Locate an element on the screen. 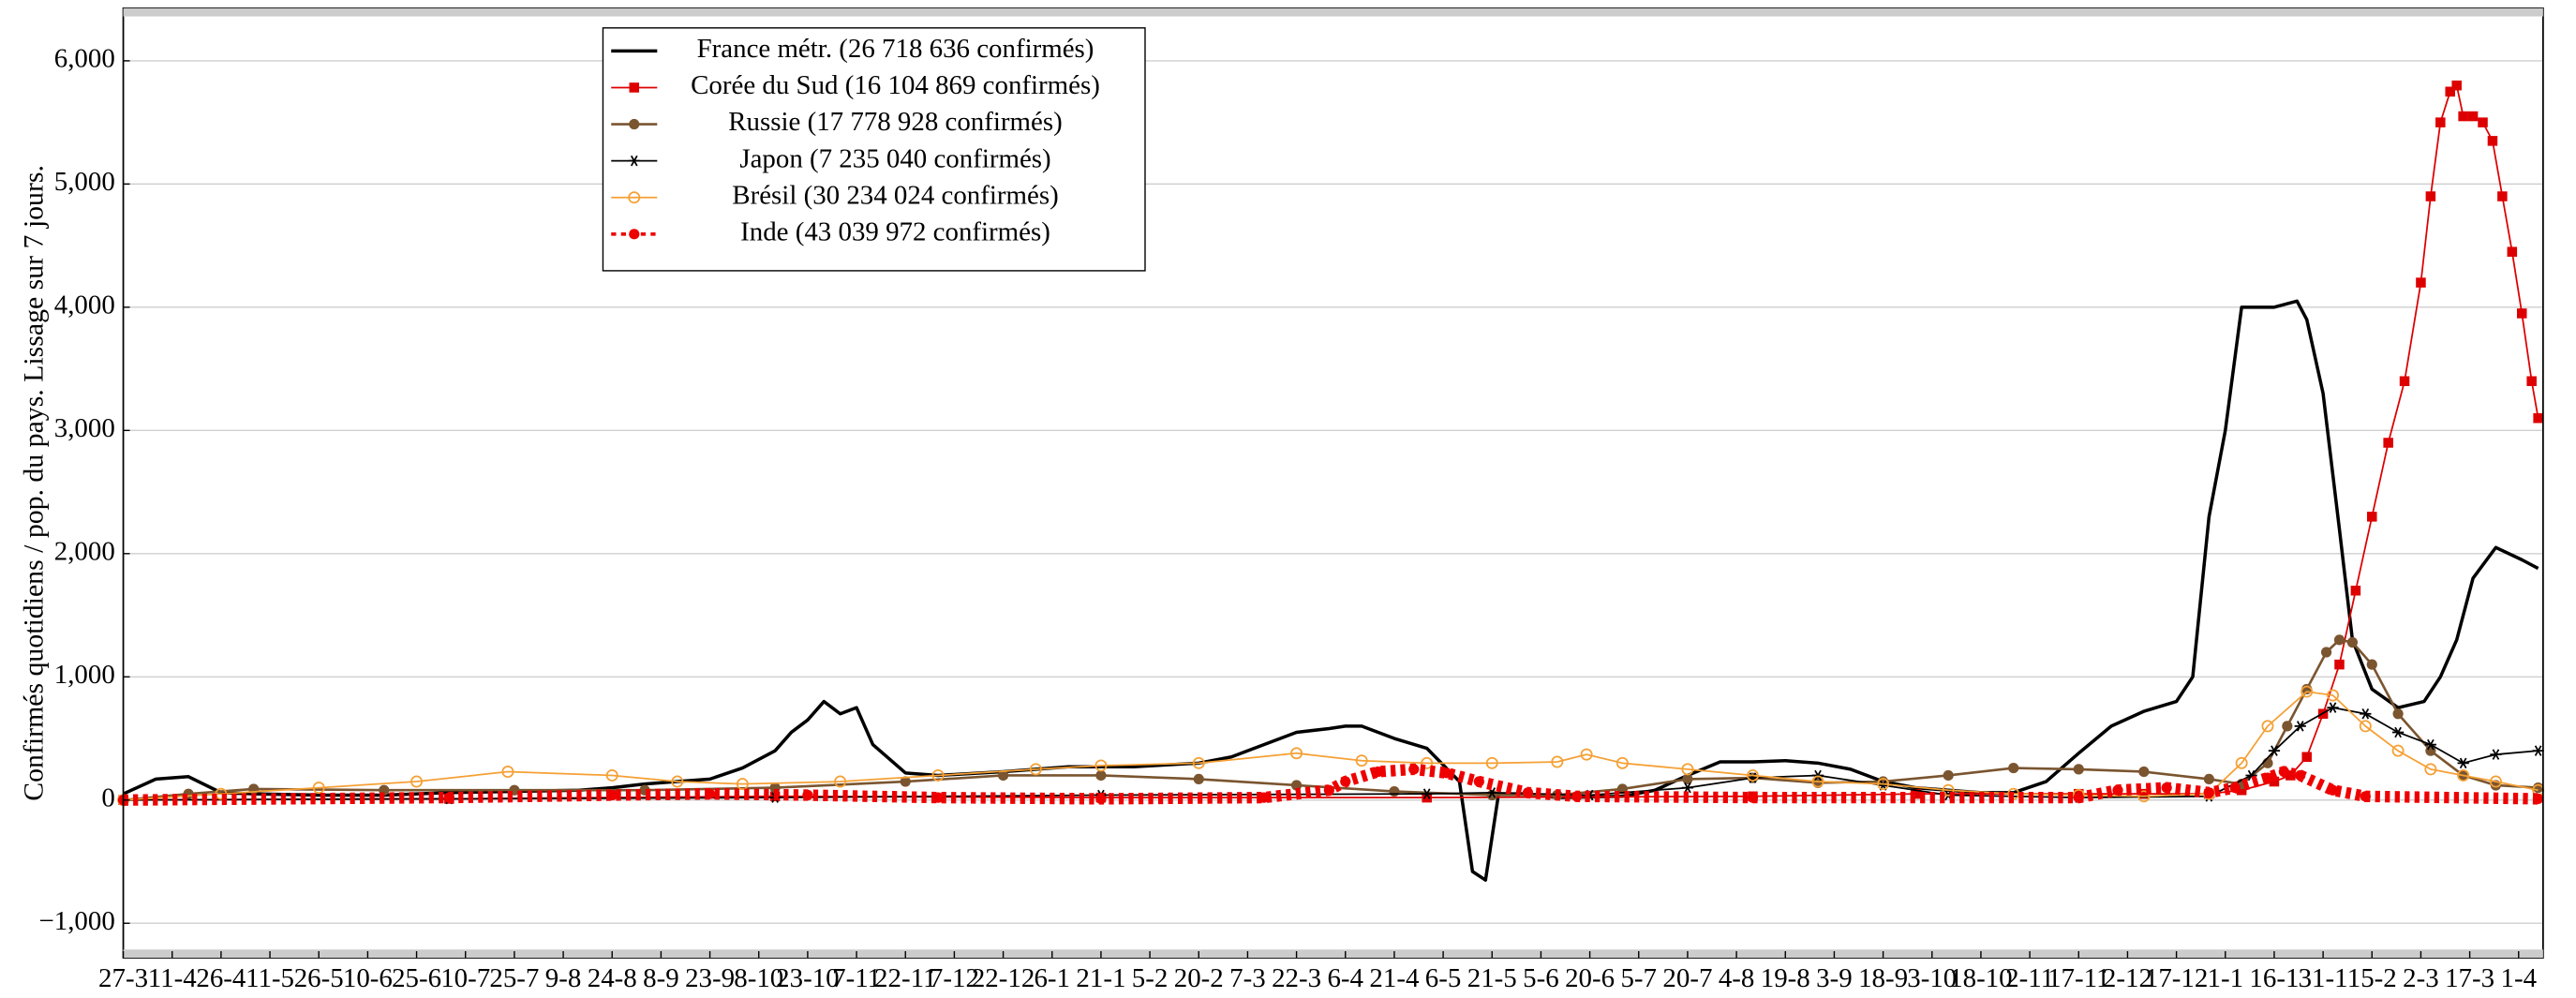 This screenshot has height=998, width=2576. x-tick-label: 7-12 is located at coordinates (954, 978).